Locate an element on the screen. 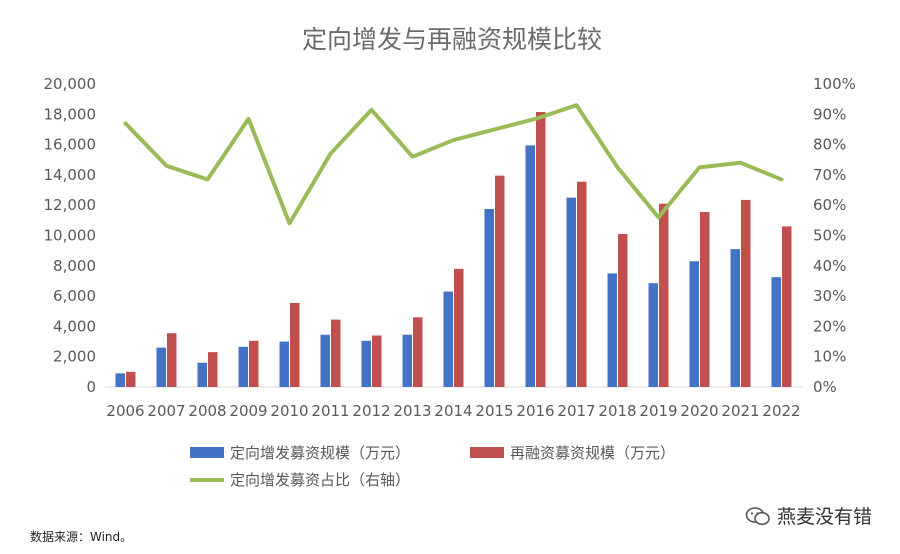  x-tick-label: 2018 is located at coordinates (617, 411).